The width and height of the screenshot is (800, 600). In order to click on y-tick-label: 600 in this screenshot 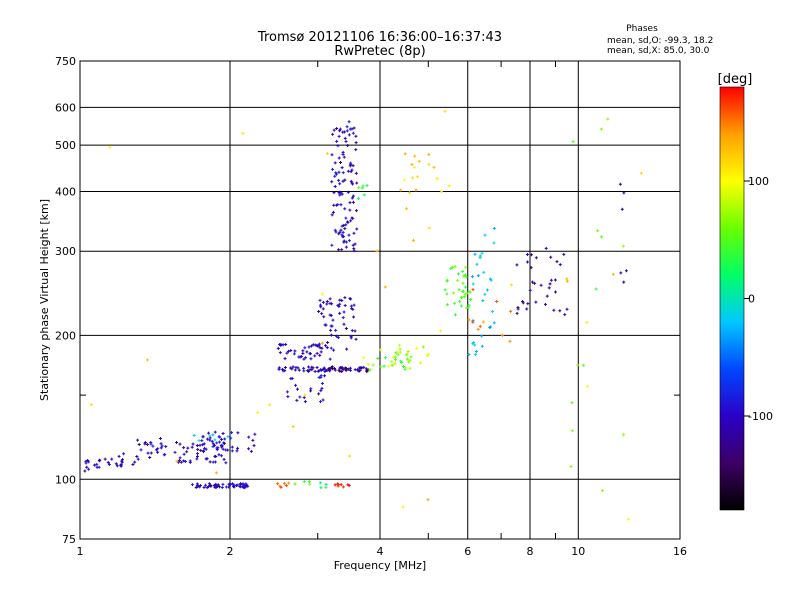, I will do `click(65, 107)`.